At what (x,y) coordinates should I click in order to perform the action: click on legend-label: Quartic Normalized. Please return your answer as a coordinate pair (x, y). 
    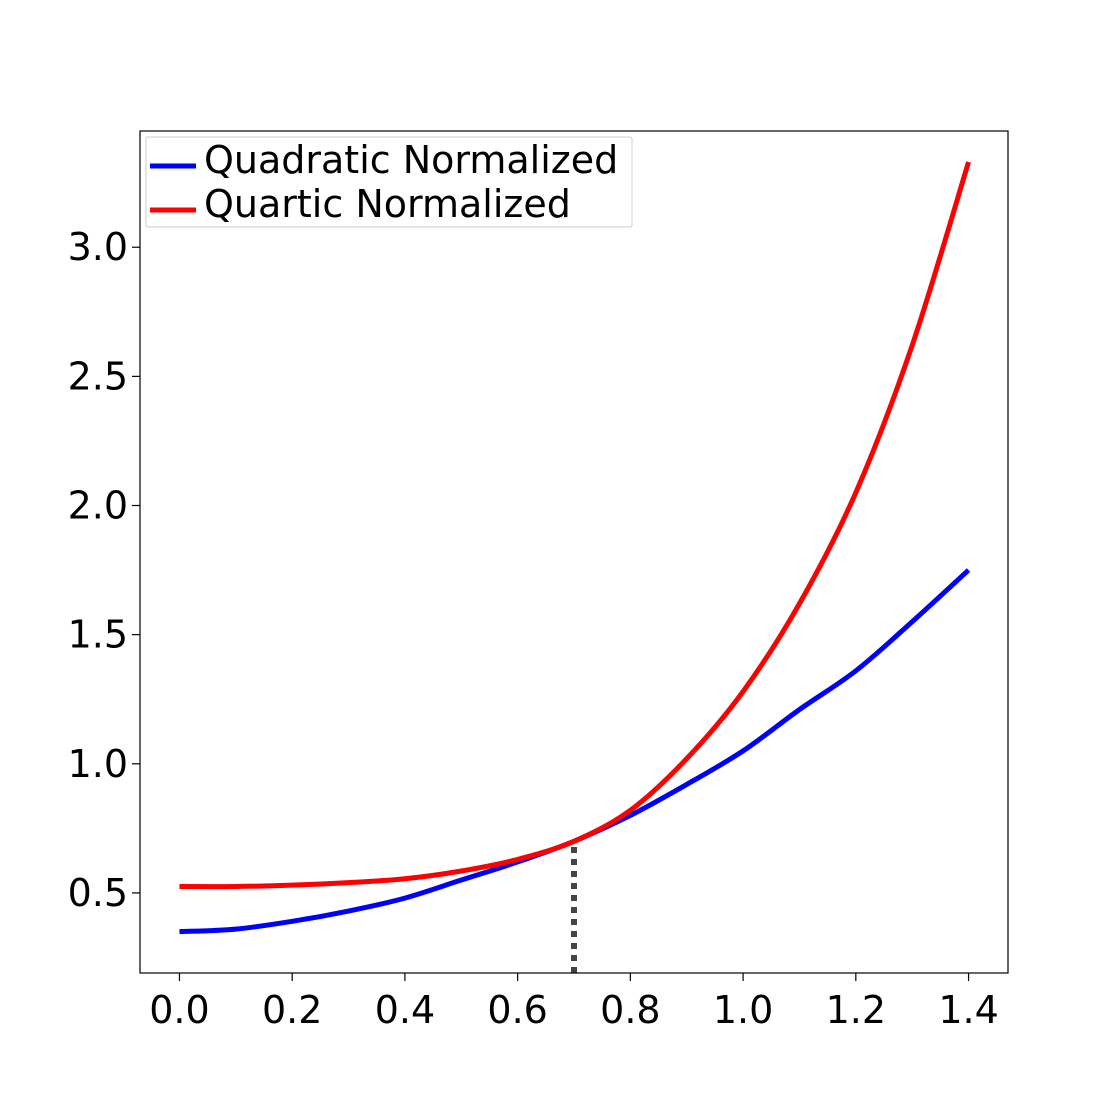
    Looking at the image, I should click on (387, 204).